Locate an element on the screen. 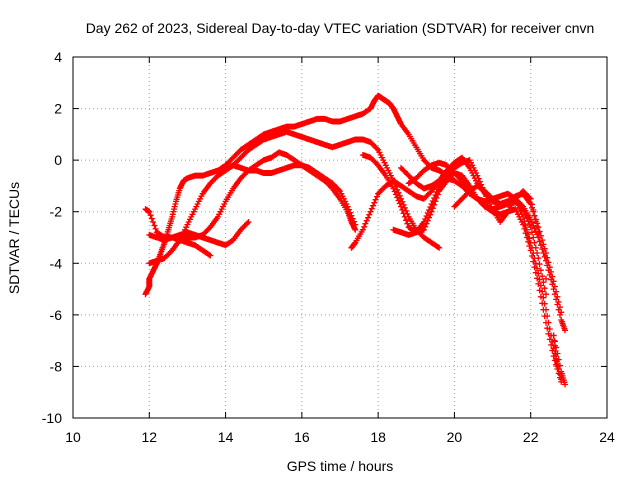  x-tick-label: 14 is located at coordinates (226, 437).